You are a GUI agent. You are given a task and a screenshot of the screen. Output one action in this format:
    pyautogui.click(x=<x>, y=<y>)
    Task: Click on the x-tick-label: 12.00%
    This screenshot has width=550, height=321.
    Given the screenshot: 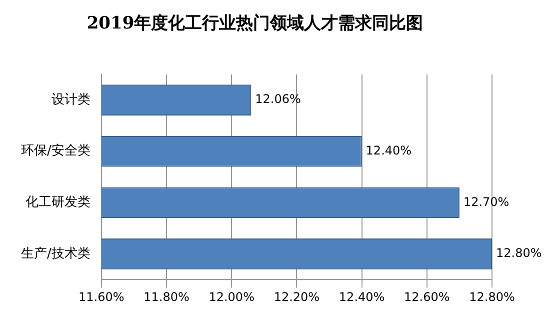 What is the action you would take?
    pyautogui.click(x=231, y=297)
    